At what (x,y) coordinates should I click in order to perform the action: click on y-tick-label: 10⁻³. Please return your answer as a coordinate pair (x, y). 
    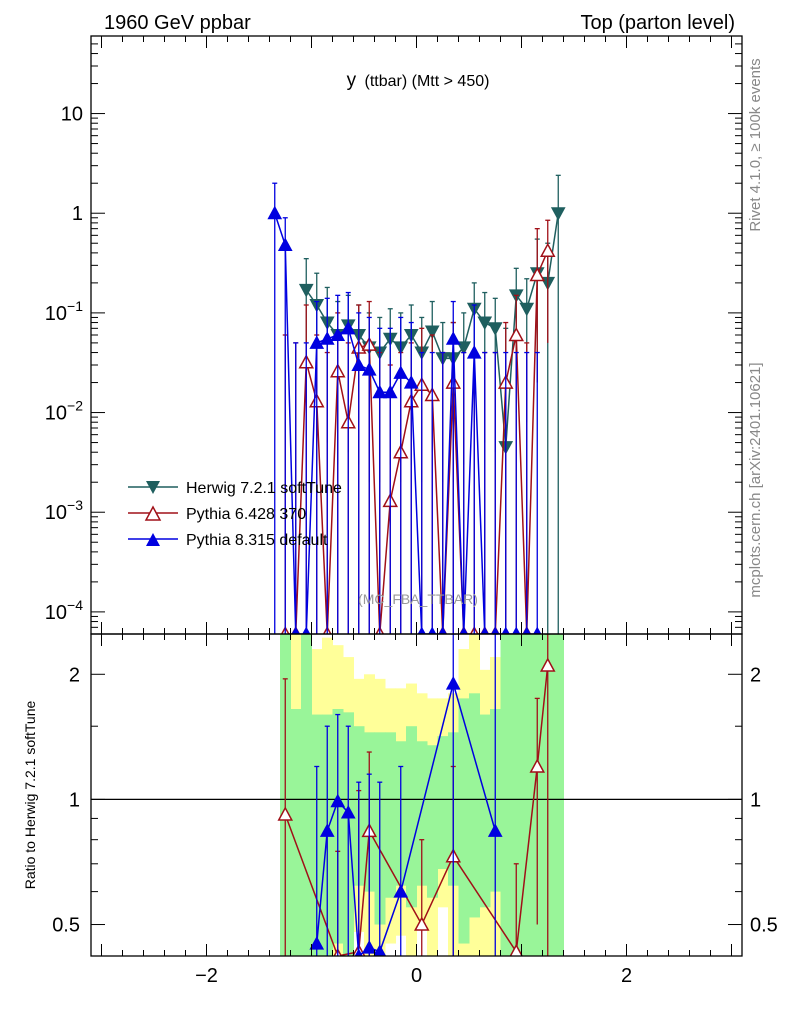
    Looking at the image, I should click on (64, 510).